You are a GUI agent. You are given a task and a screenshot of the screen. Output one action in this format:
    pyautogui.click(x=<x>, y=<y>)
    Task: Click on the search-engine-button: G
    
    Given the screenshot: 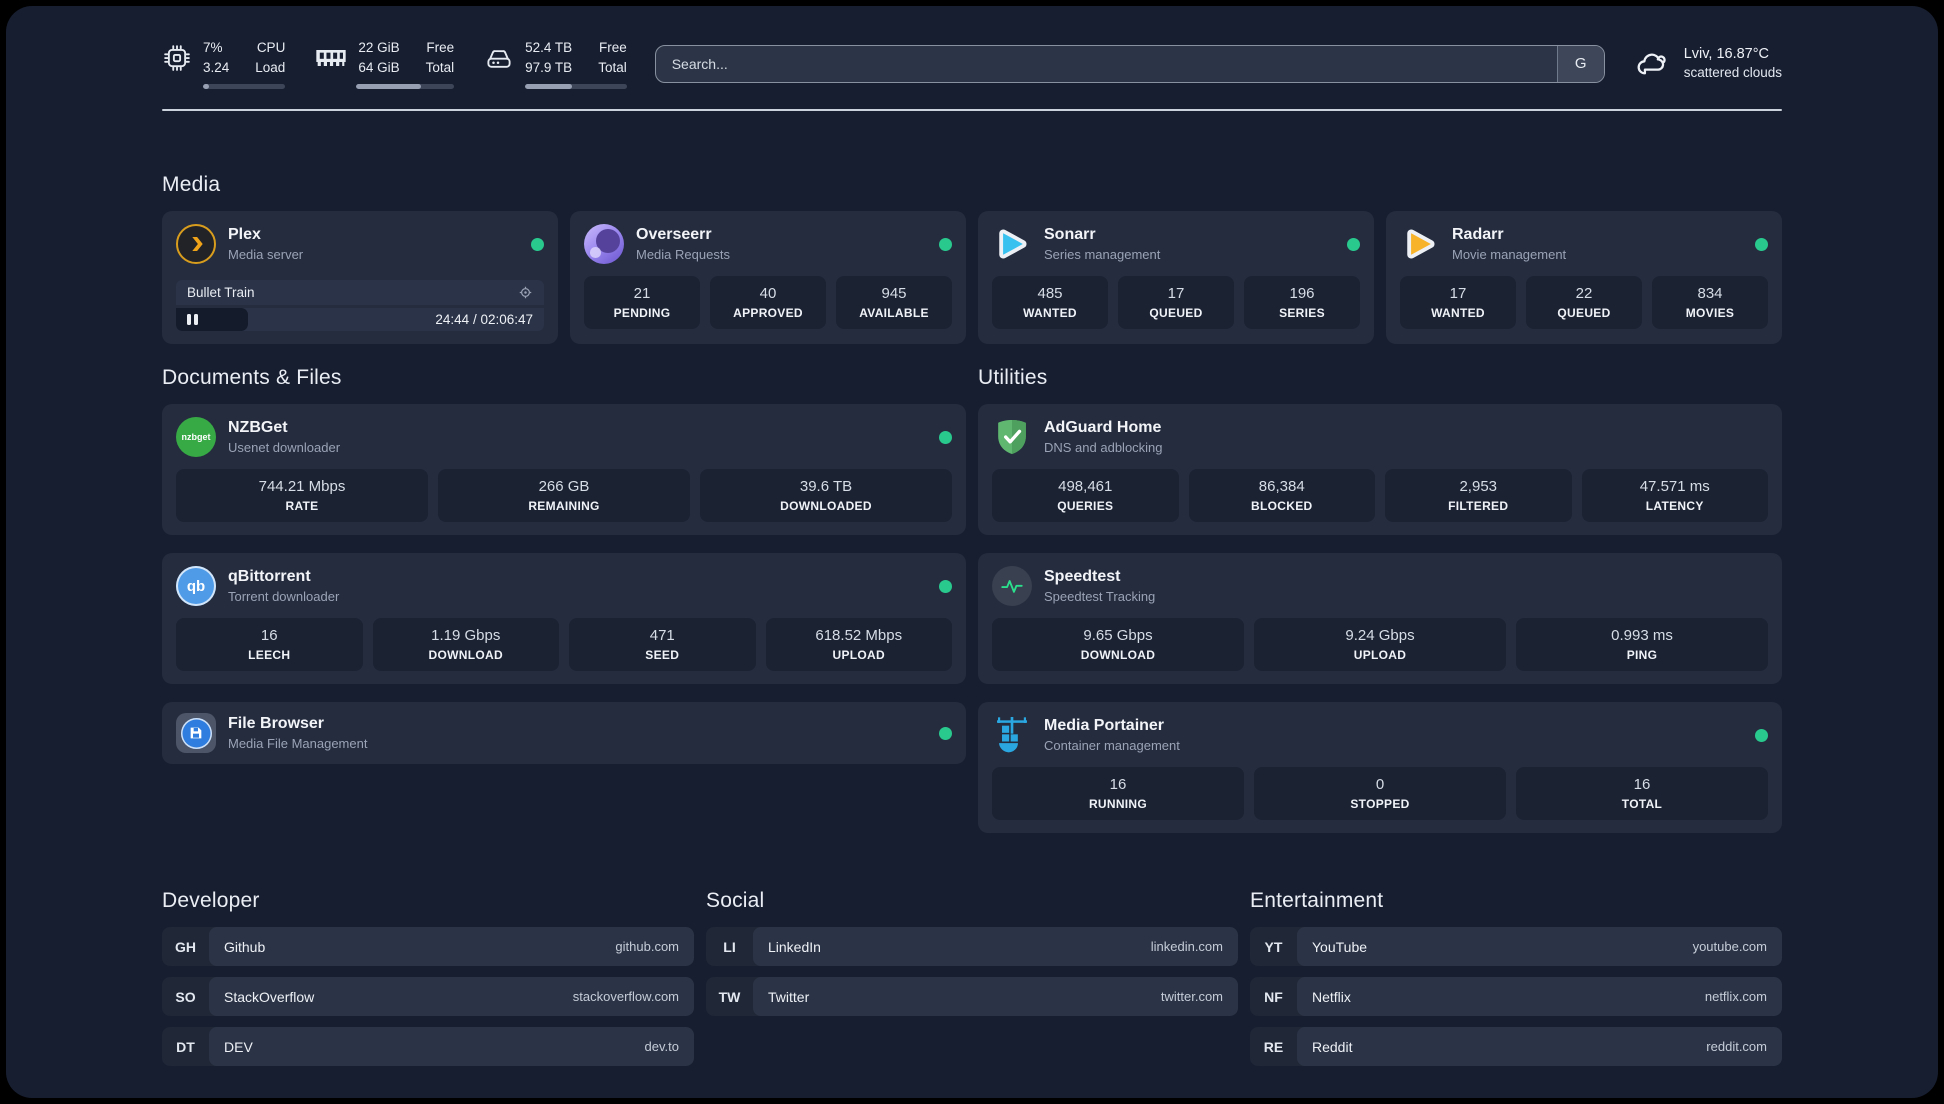 What is the action you would take?
    pyautogui.click(x=1580, y=63)
    